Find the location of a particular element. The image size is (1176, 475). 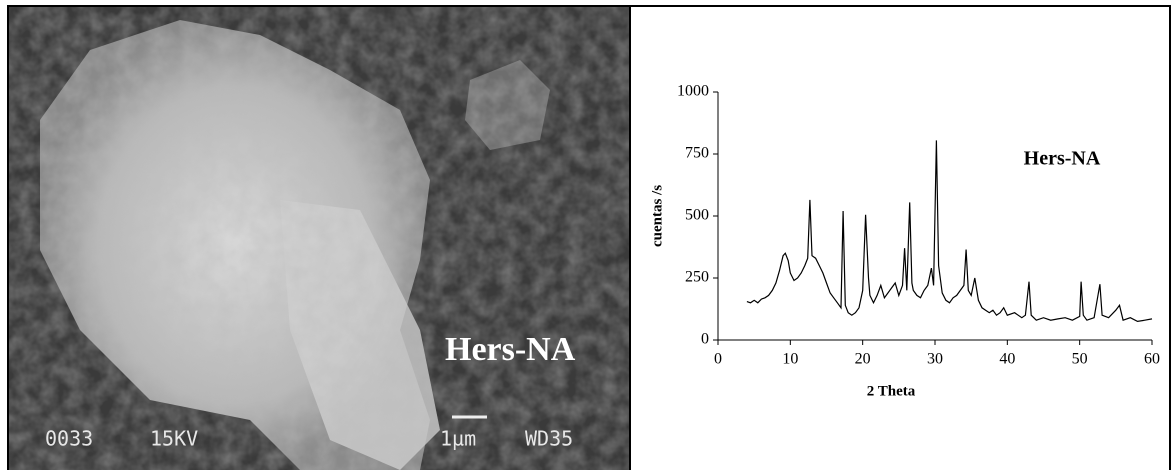

image-label: Hers-NA is located at coordinates (510, 349).